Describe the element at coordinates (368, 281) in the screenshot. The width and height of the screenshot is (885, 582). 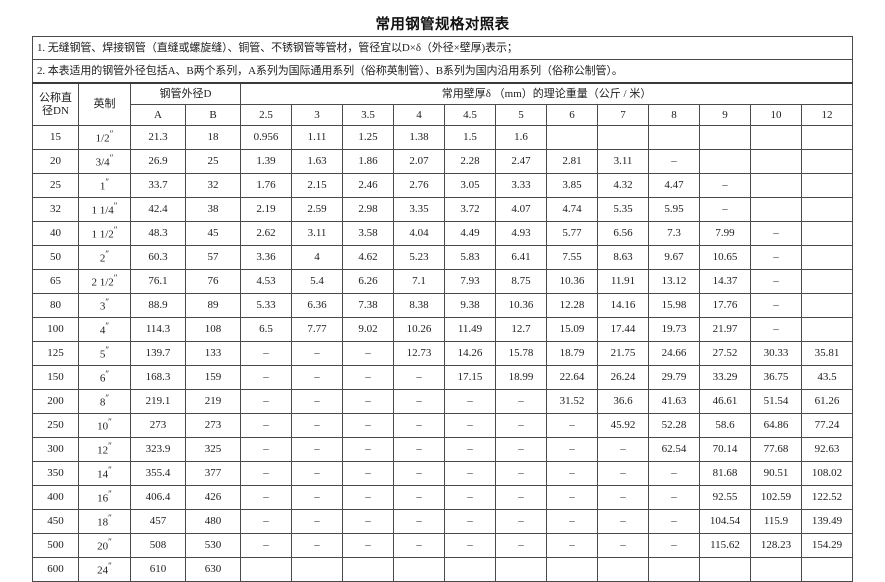
I see `cell-weight-2: 6.26` at that location.